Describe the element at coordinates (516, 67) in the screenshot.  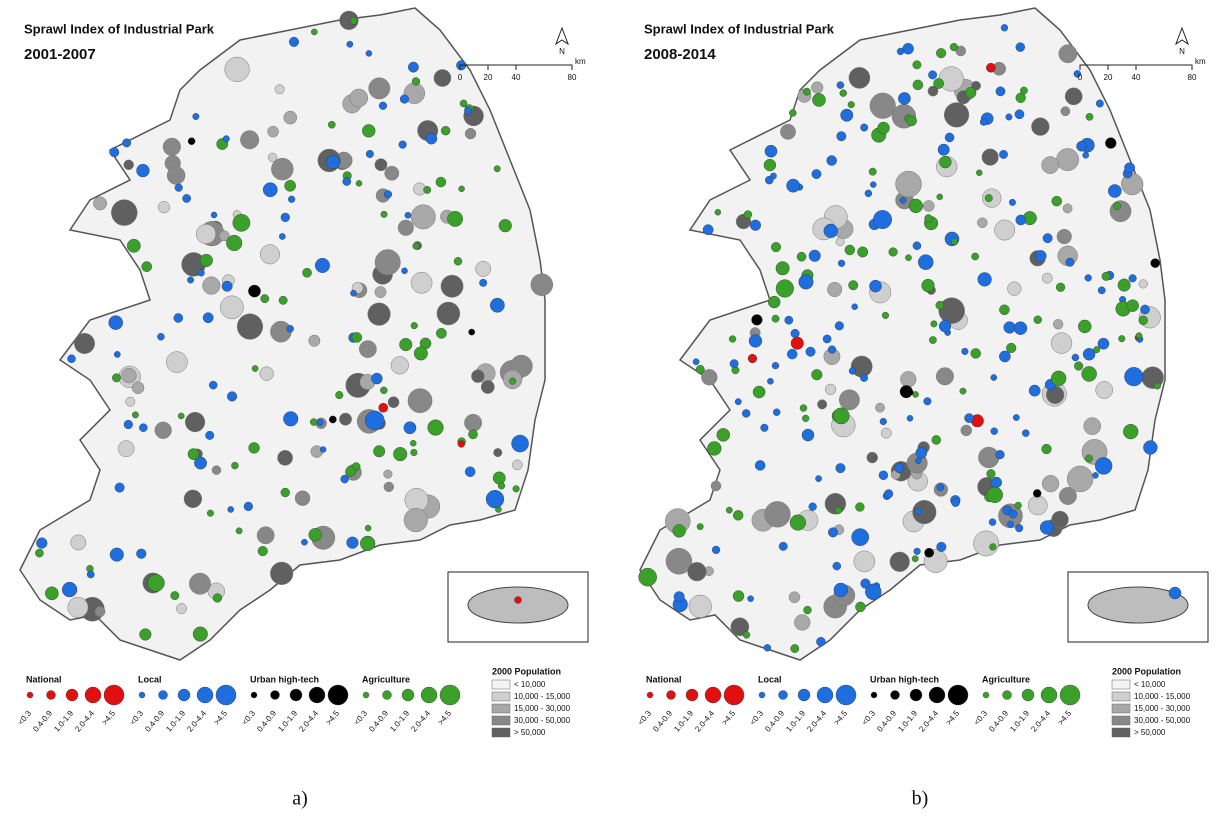
I see `scale-bar` at that location.